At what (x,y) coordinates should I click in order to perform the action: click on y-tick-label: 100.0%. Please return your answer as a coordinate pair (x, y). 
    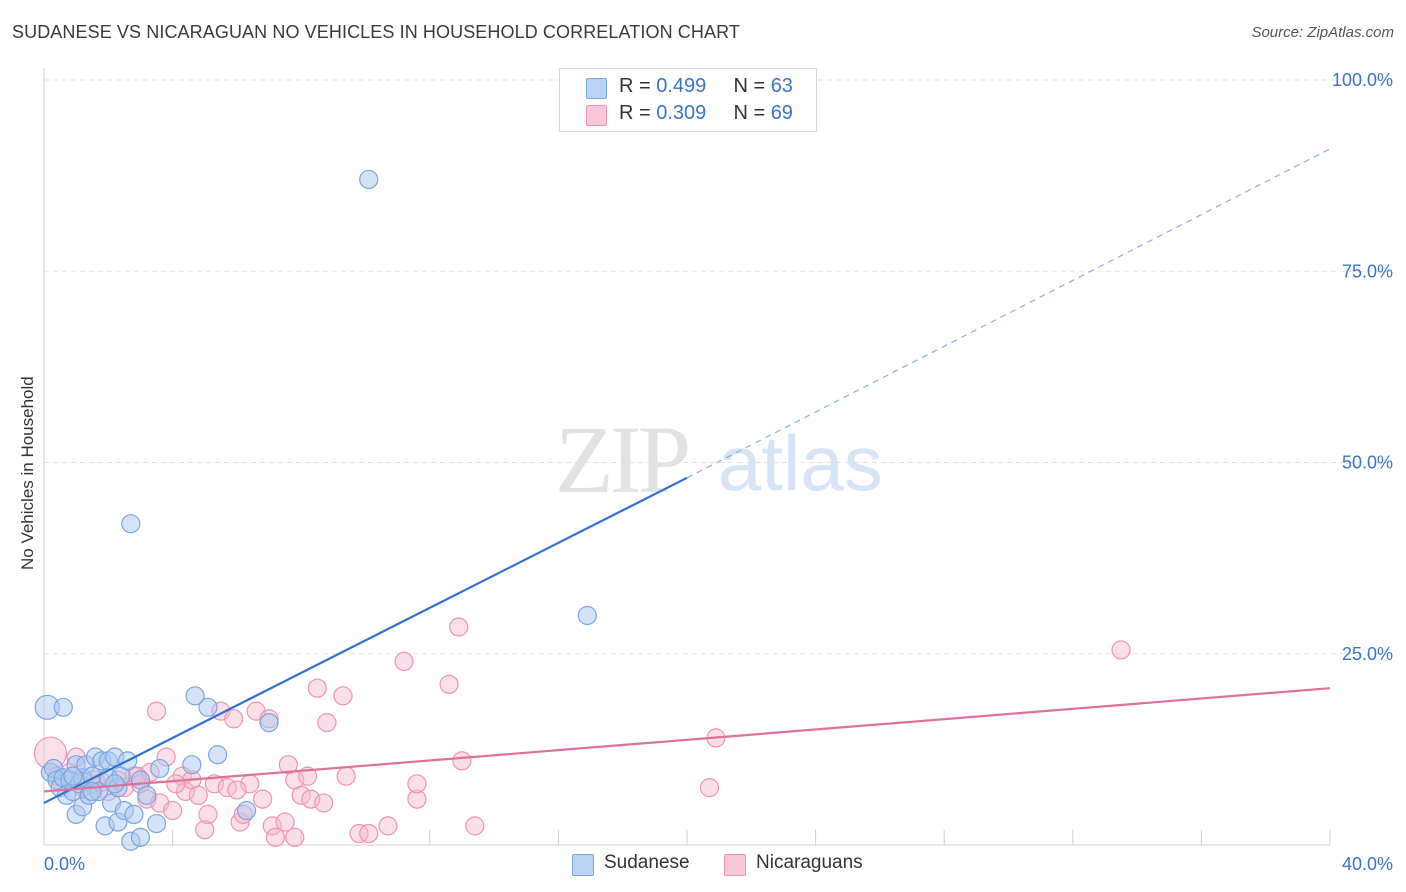
    Looking at the image, I should click on (1362, 80).